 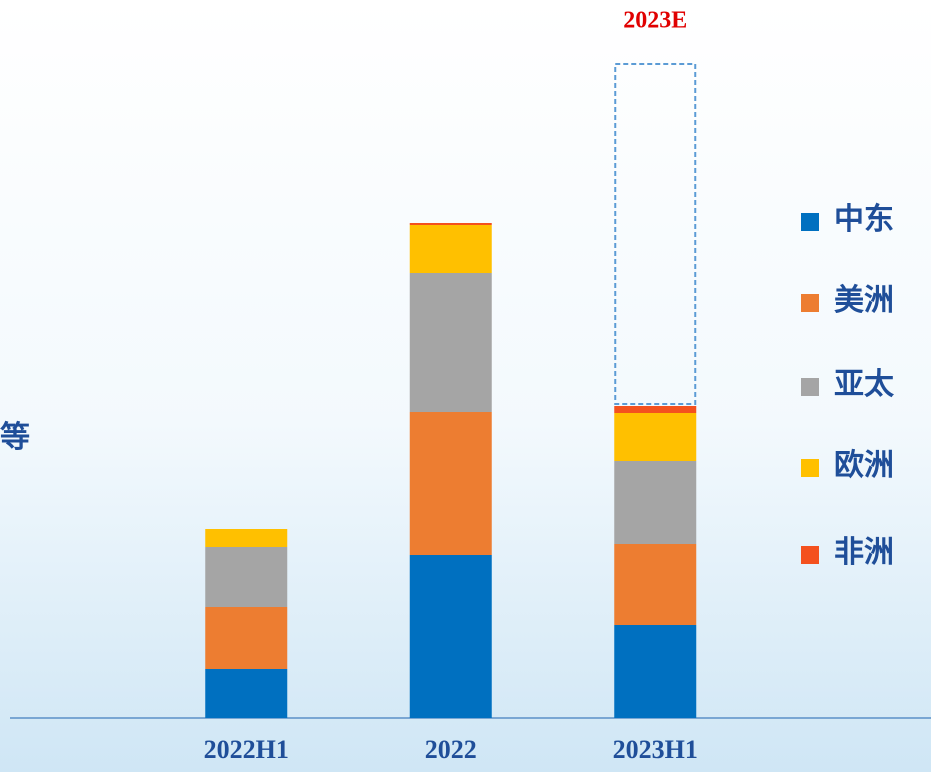 I want to click on projection-label: 2023E, so click(x=655, y=21).